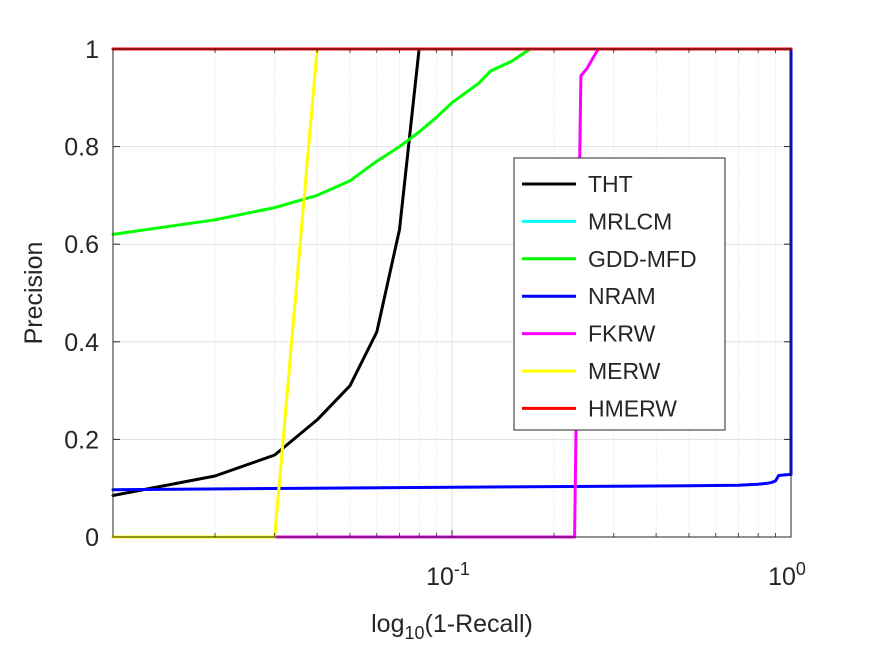 The image size is (875, 656). Describe the element at coordinates (616, 575) in the screenshot. I see `x-tick-labels: 10⁻¹ 10⁰` at that location.